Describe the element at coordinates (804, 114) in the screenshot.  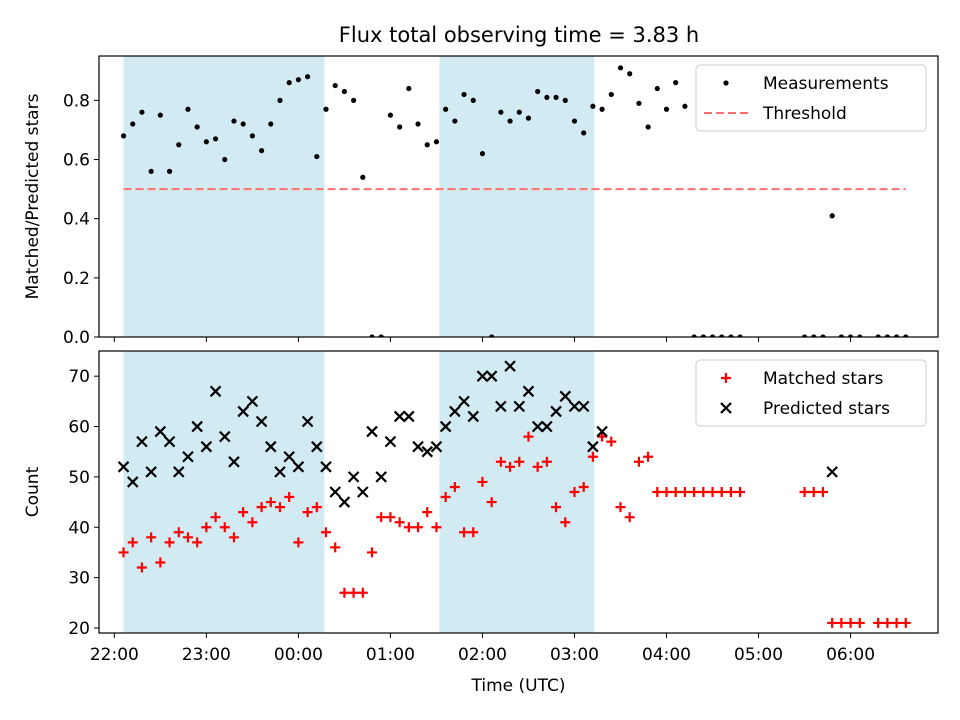
I see `legend-label: Threshold` at that location.